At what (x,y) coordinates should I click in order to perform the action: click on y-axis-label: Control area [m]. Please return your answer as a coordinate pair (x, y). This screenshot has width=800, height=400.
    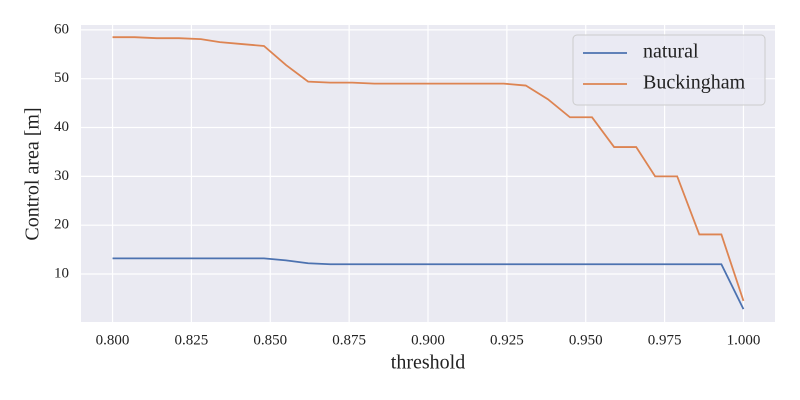
    Looking at the image, I should click on (33, 173).